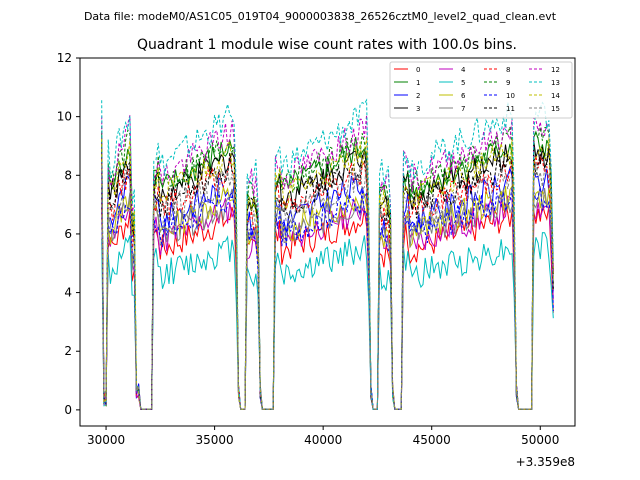 The height and width of the screenshot is (480, 640). What do you see at coordinates (510, 96) in the screenshot?
I see `legend-label-10: 10` at bounding box center [510, 96].